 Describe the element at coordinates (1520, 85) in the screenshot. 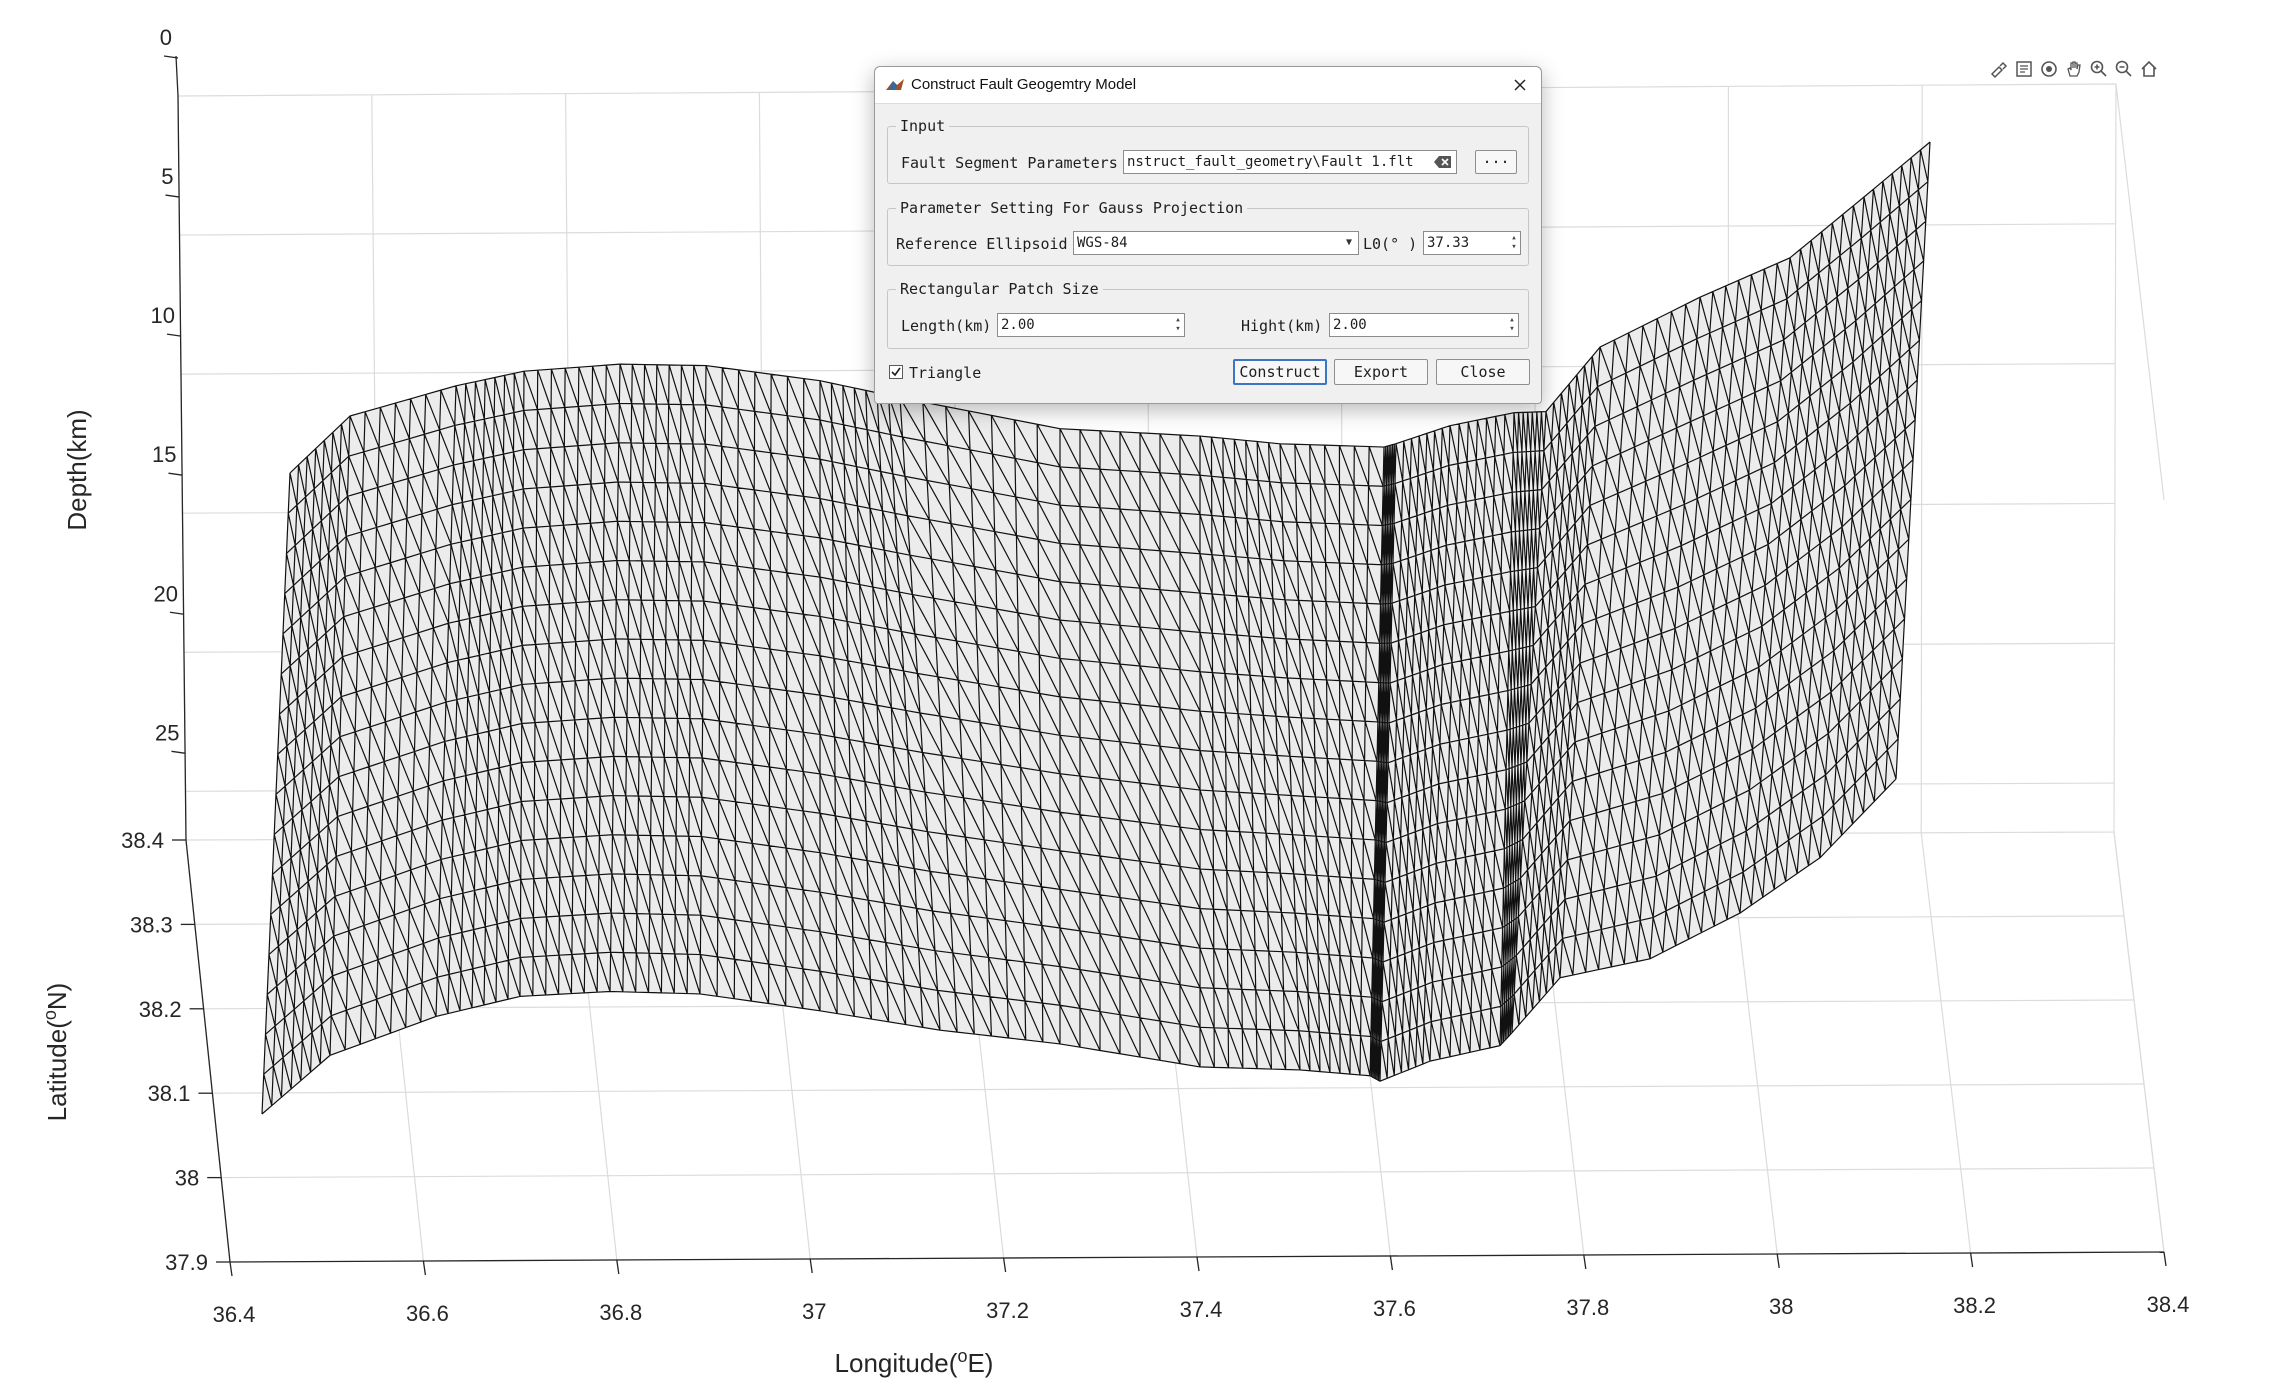

I see `close-icon` at that location.